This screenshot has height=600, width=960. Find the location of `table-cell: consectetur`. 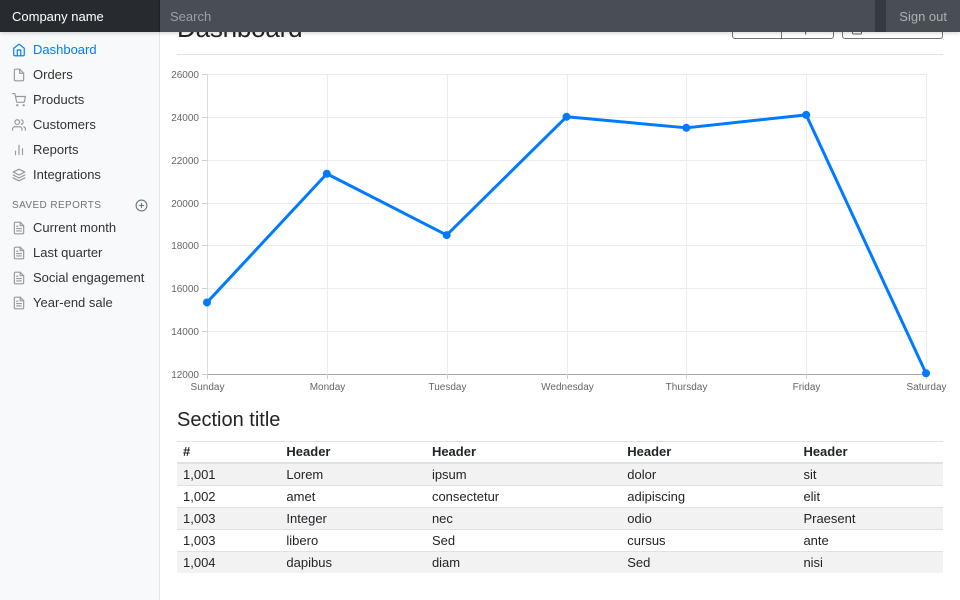

table-cell: consectetur is located at coordinates (523, 496).